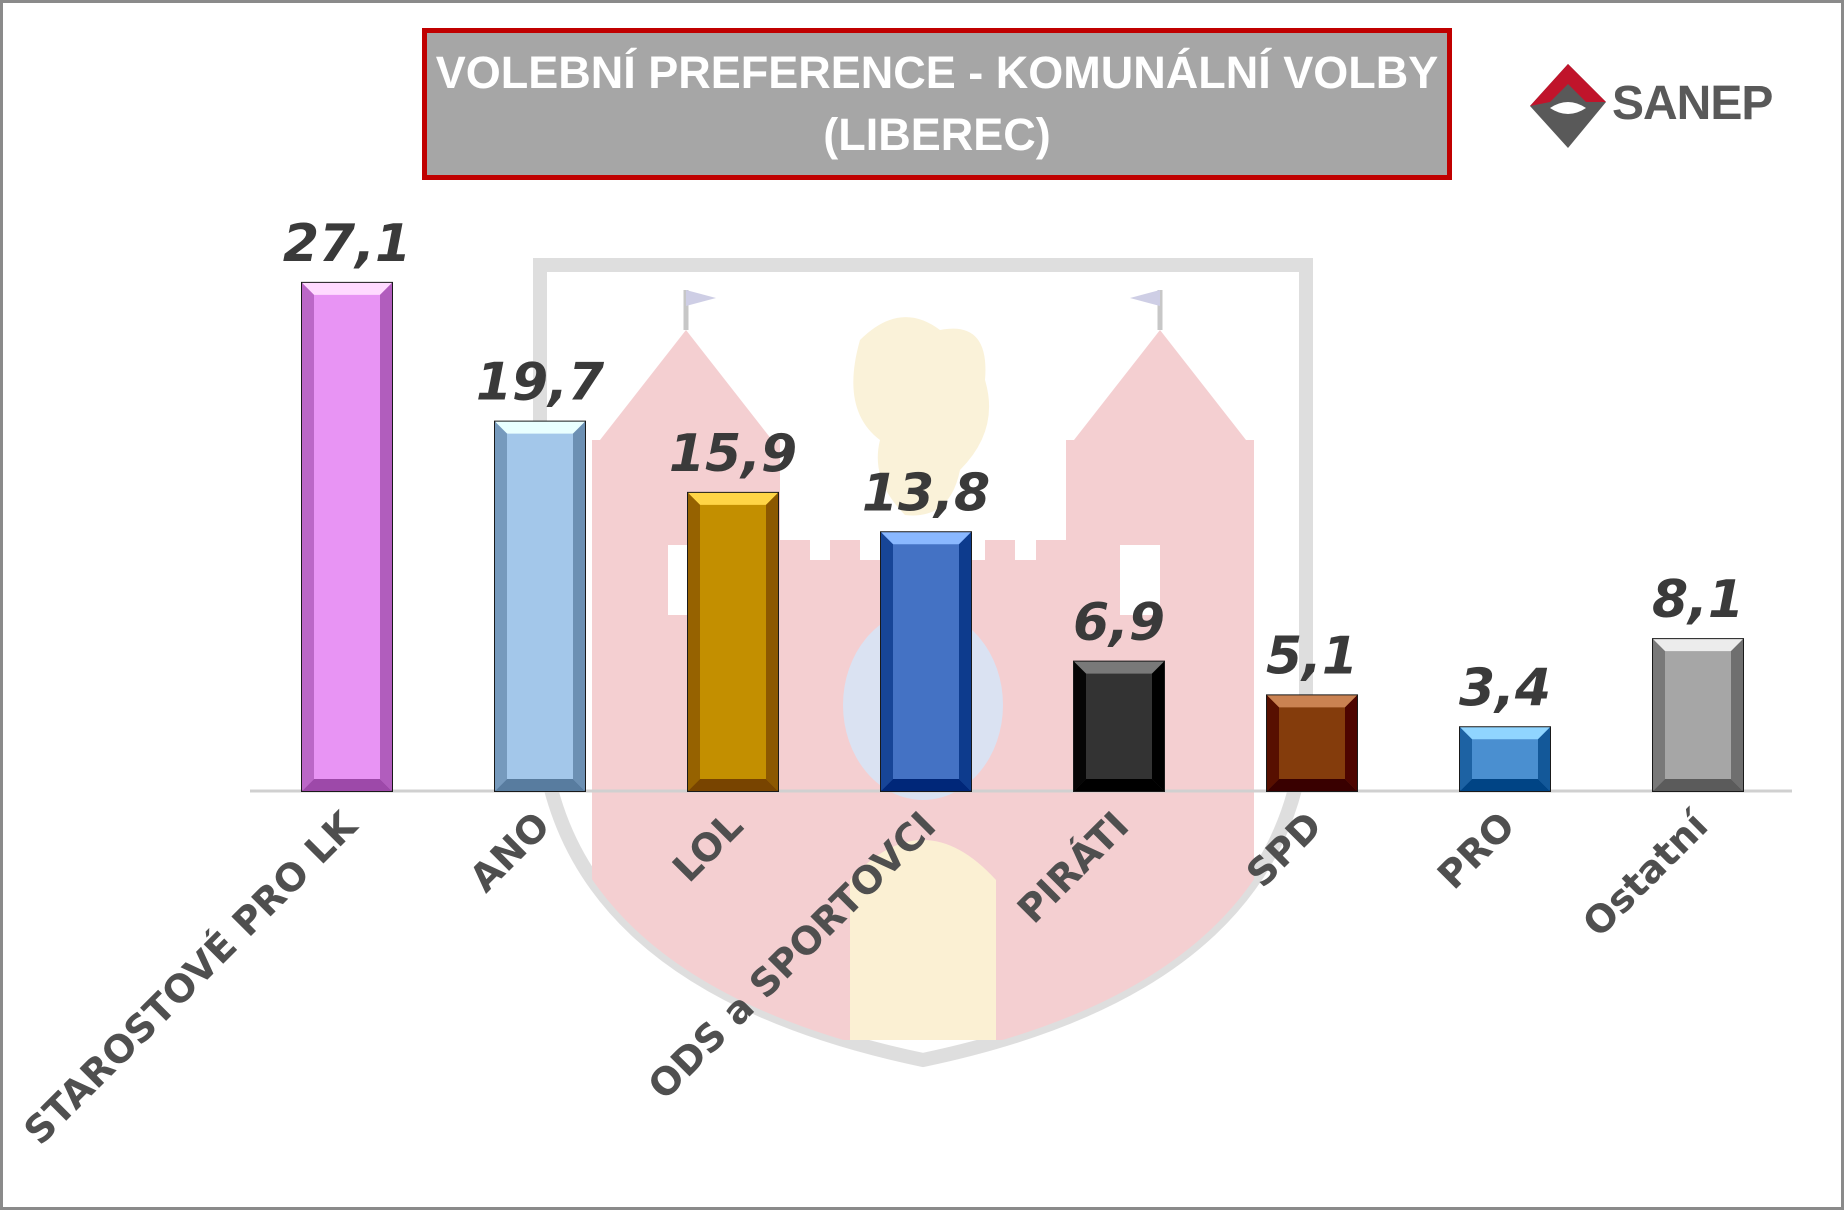 Image resolution: width=1844 pixels, height=1210 pixels. I want to click on data-label: 13,8, so click(926, 493).